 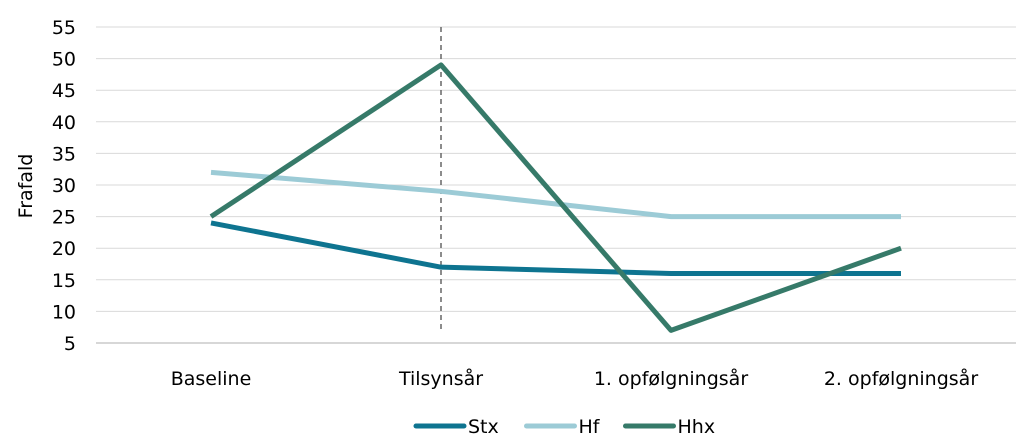 I want to click on y-tick-label: 5, so click(x=70, y=344).